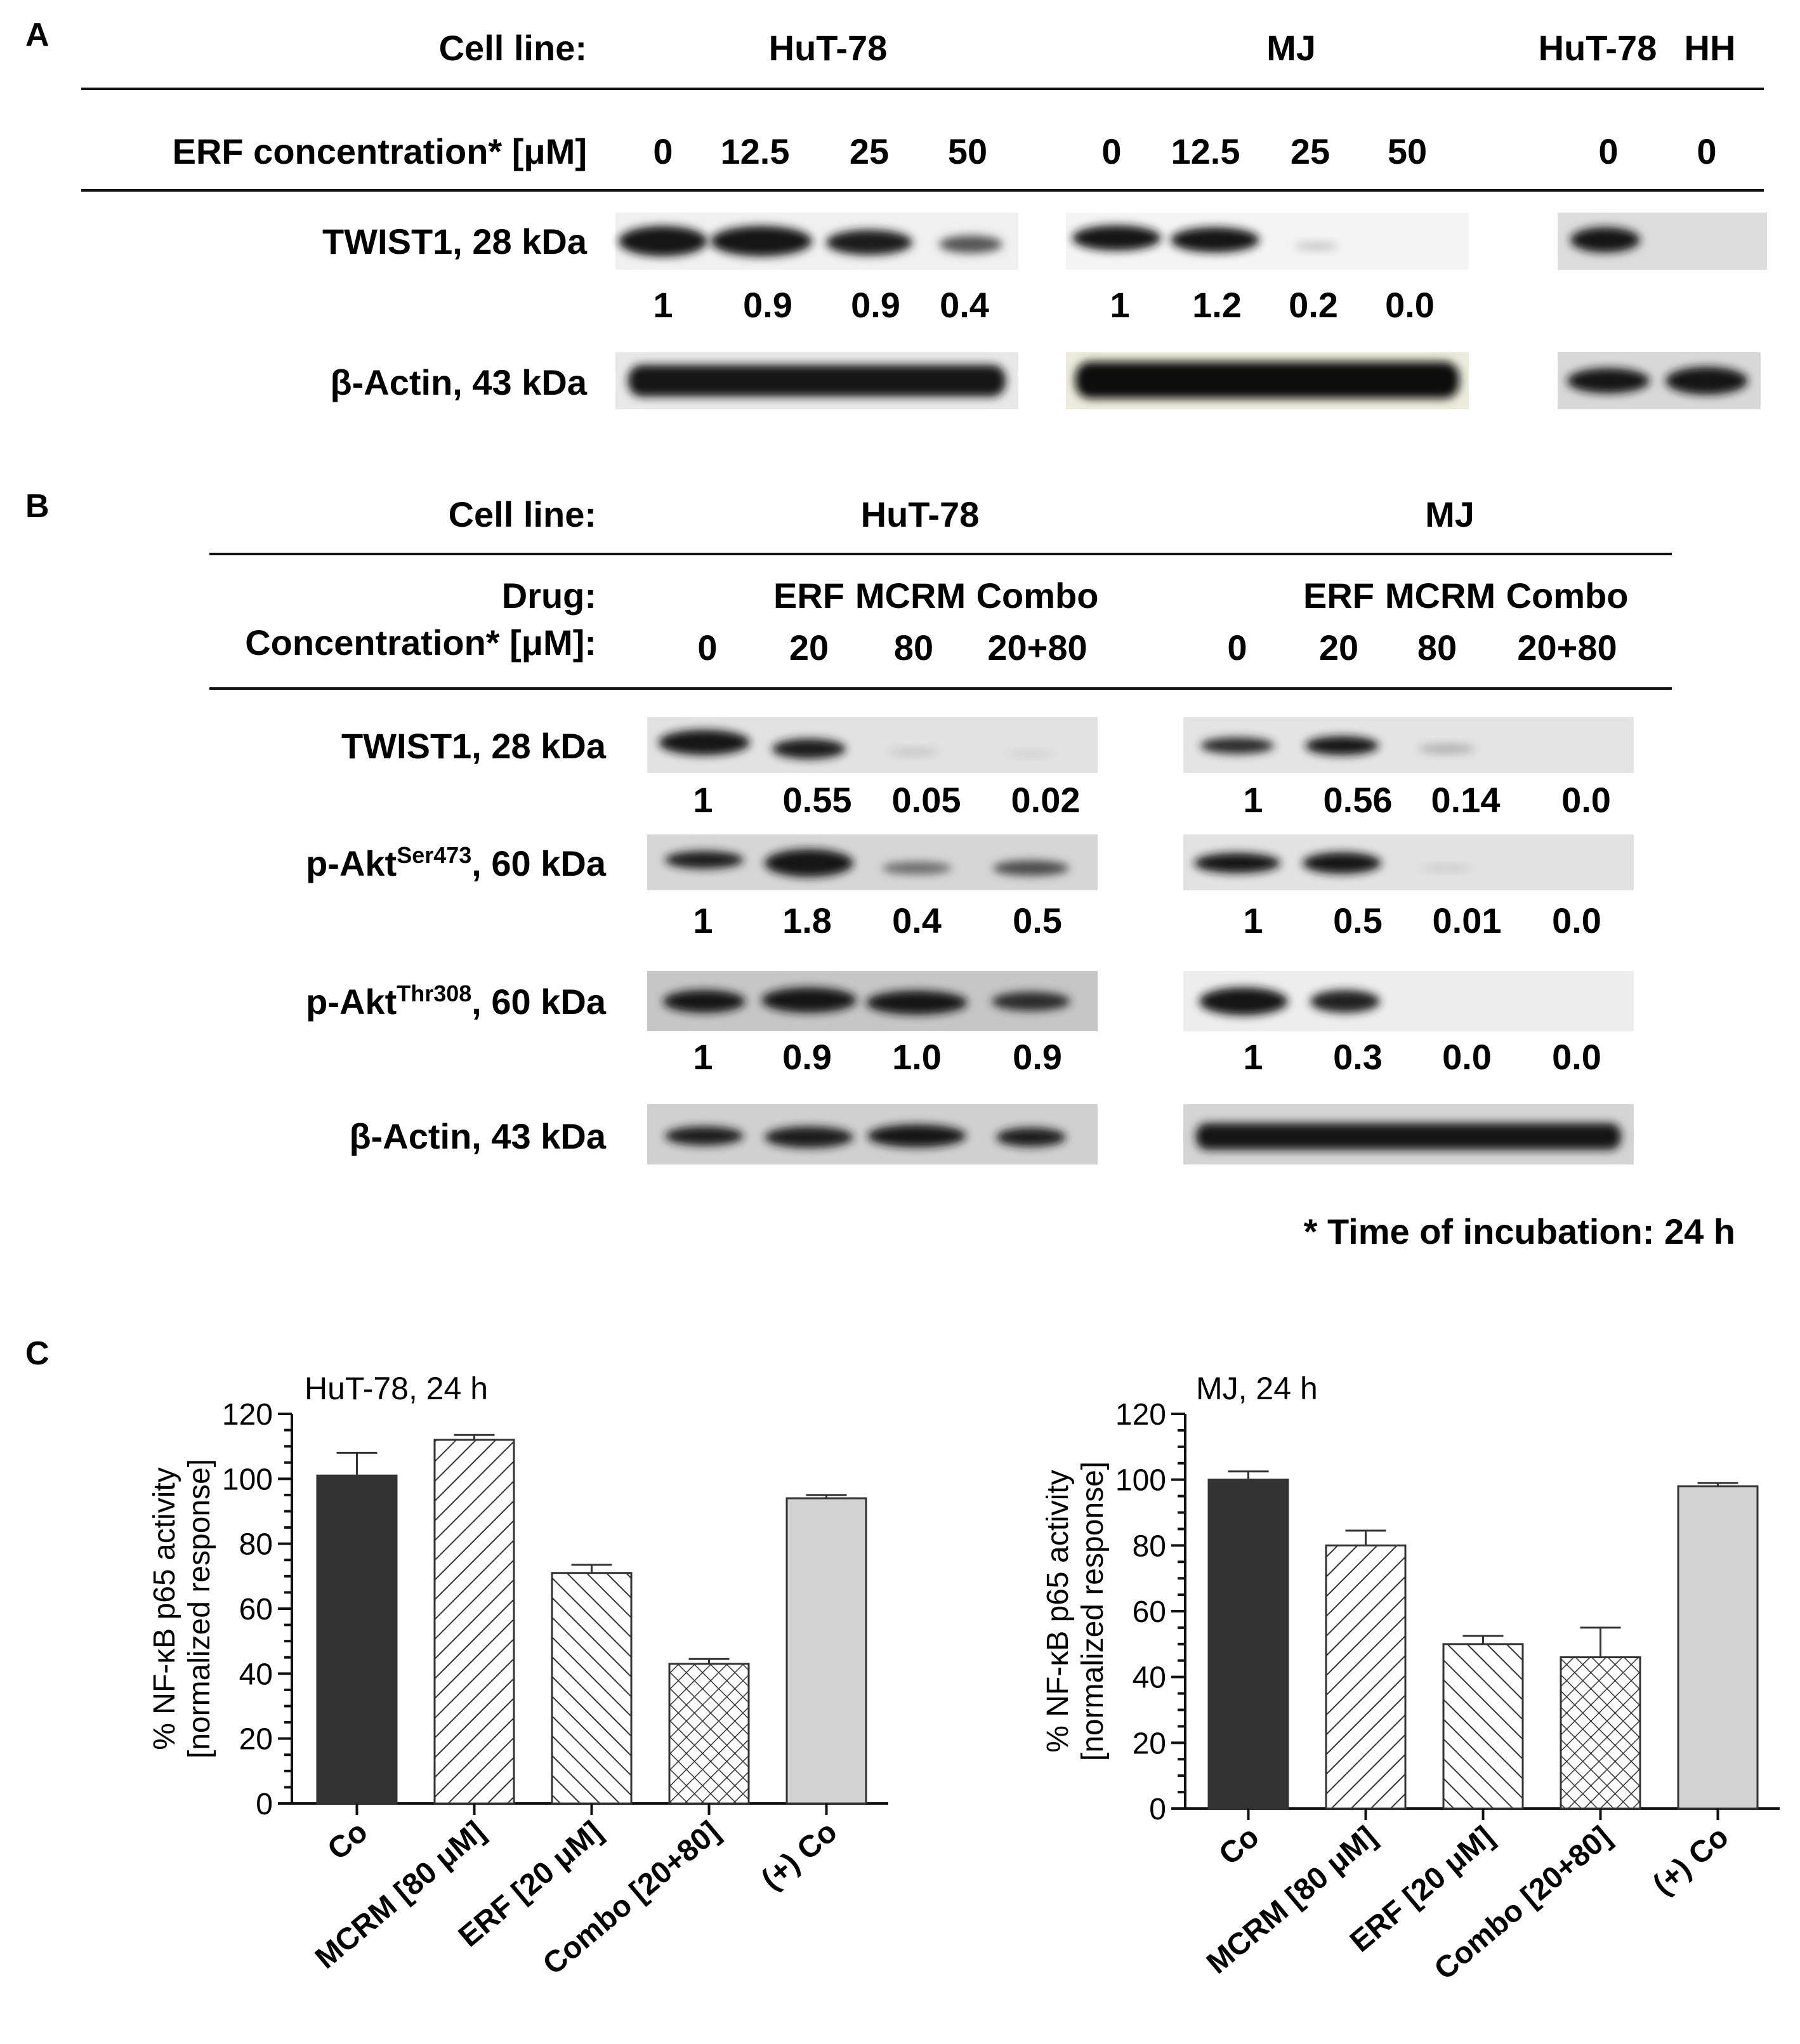  I want to click on quant-value: 0.02, so click(1046, 800).